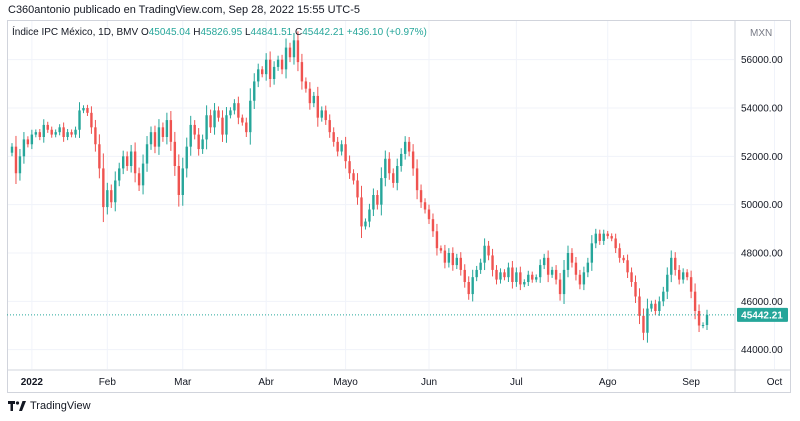  I want to click on time-tick-label: Jul, so click(516, 382).